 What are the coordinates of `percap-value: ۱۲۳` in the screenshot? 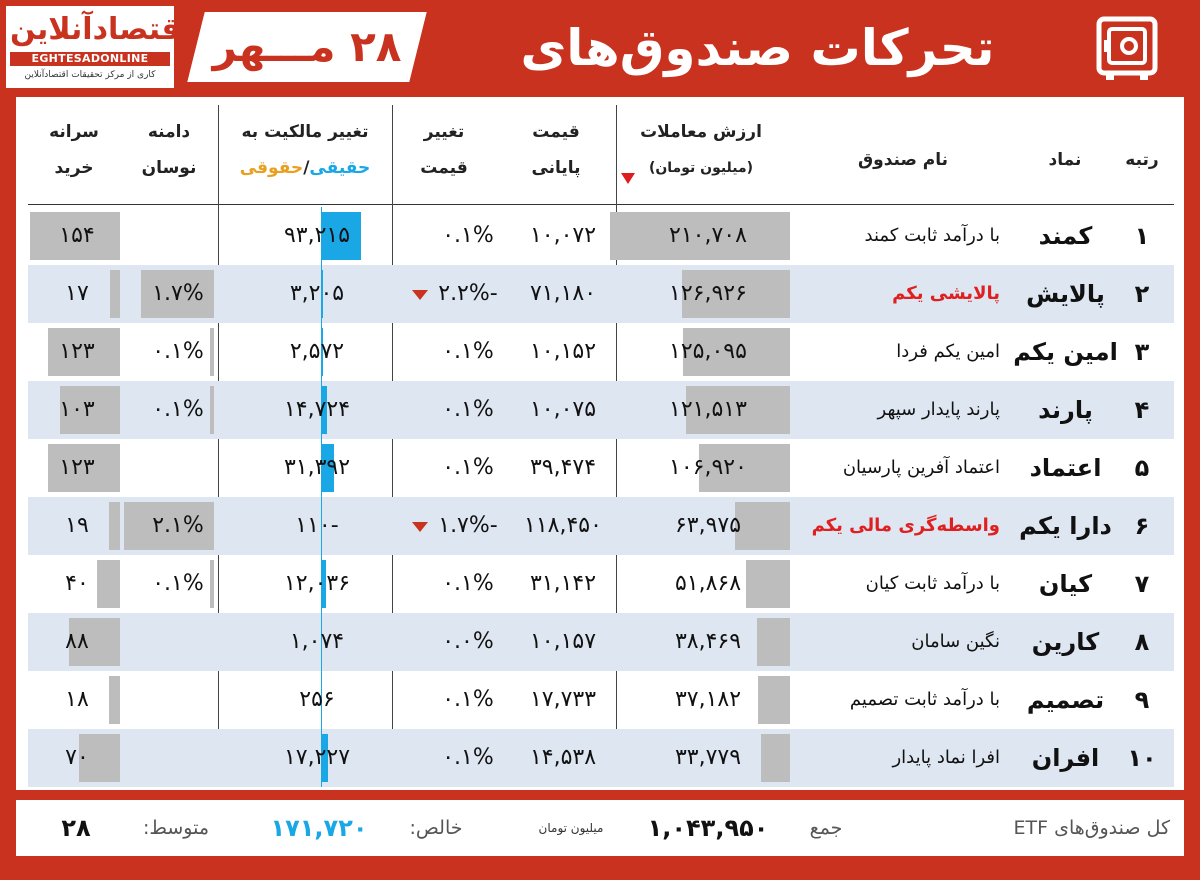 It's located at (77, 351).